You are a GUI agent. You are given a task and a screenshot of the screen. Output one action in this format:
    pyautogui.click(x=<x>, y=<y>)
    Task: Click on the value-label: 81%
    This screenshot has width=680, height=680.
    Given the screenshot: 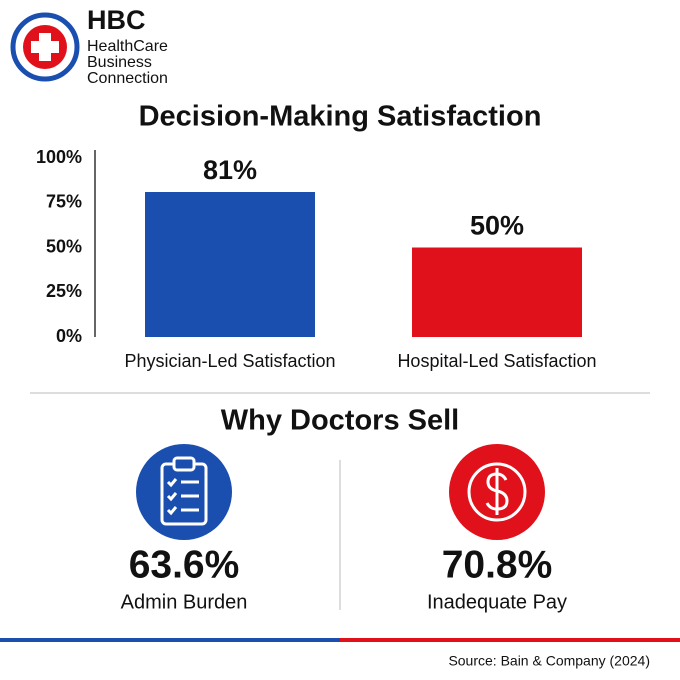 What is the action you would take?
    pyautogui.click(x=230, y=170)
    